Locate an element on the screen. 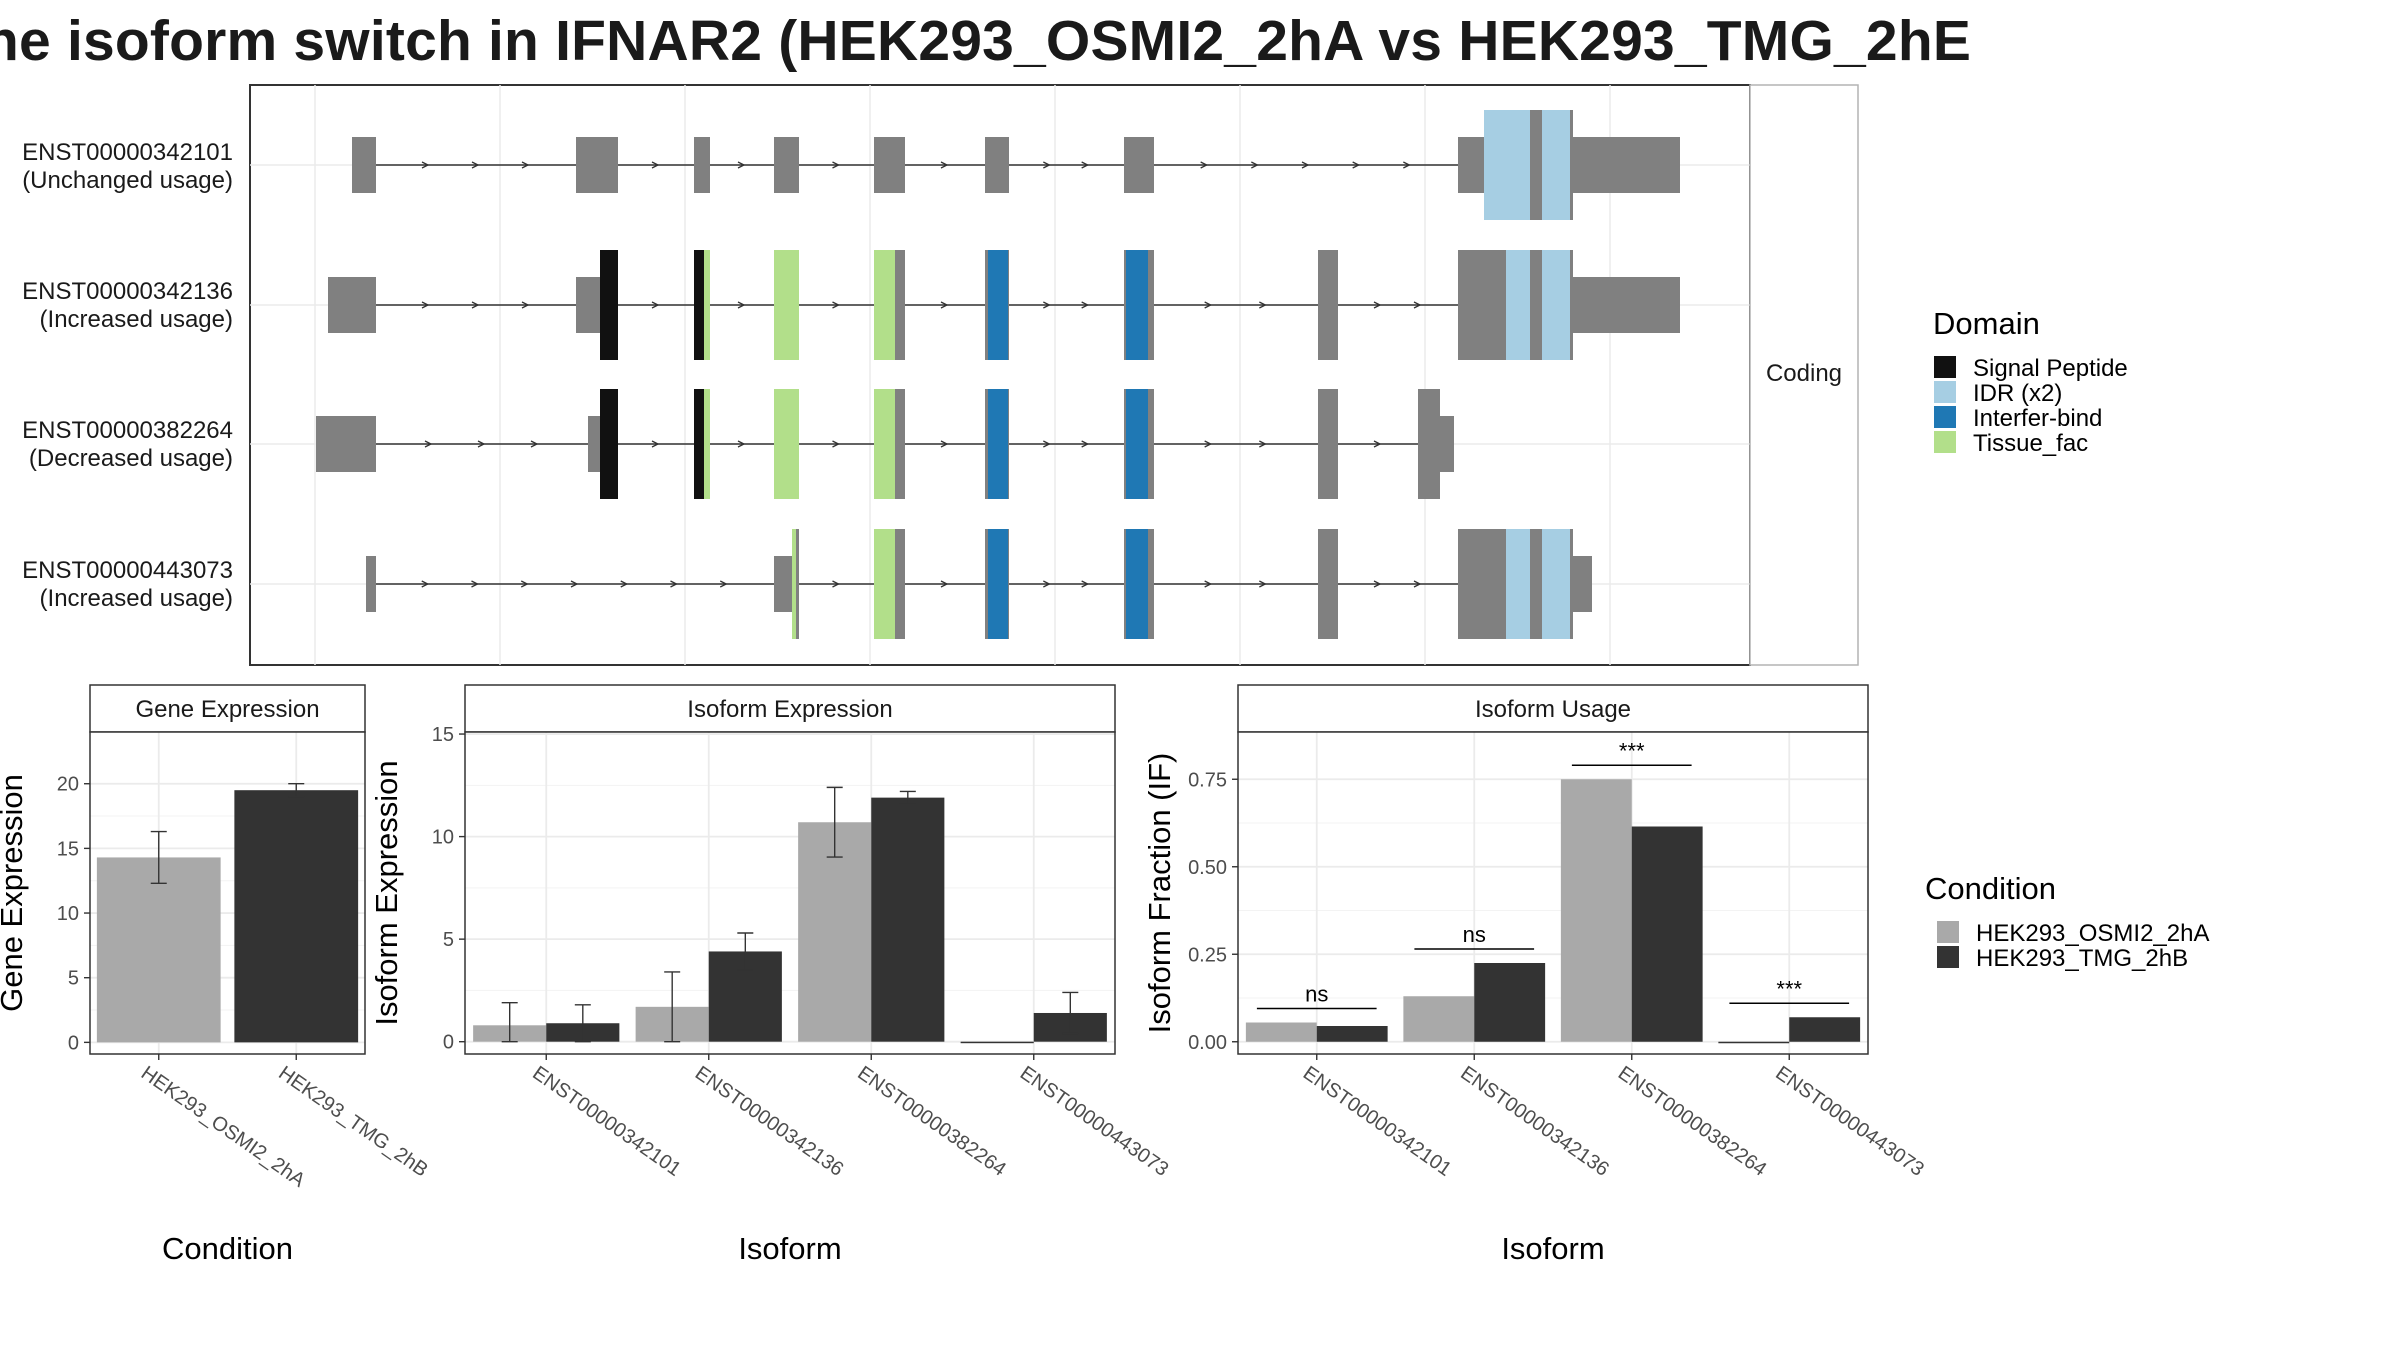 Image resolution: width=2400 pixels, height=1350 pixels. bar-enst00000443073-b is located at coordinates (1825, 1029).